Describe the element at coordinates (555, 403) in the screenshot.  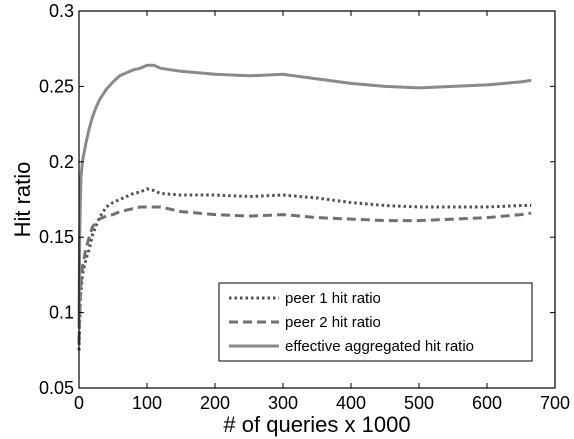
I see `x-tick-label: 700` at that location.